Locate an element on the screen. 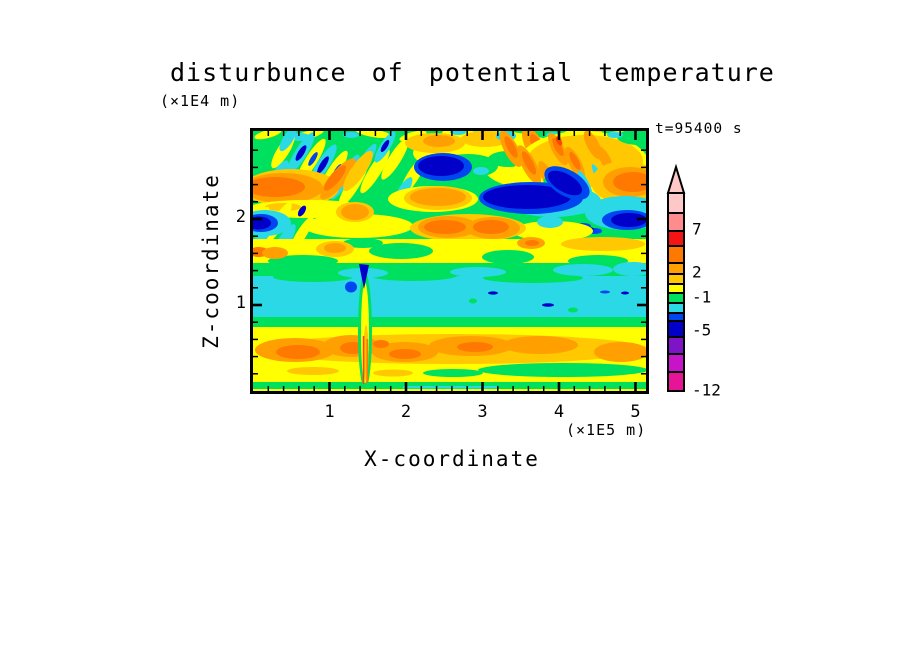  x-tick-label: 5 is located at coordinates (635, 412).